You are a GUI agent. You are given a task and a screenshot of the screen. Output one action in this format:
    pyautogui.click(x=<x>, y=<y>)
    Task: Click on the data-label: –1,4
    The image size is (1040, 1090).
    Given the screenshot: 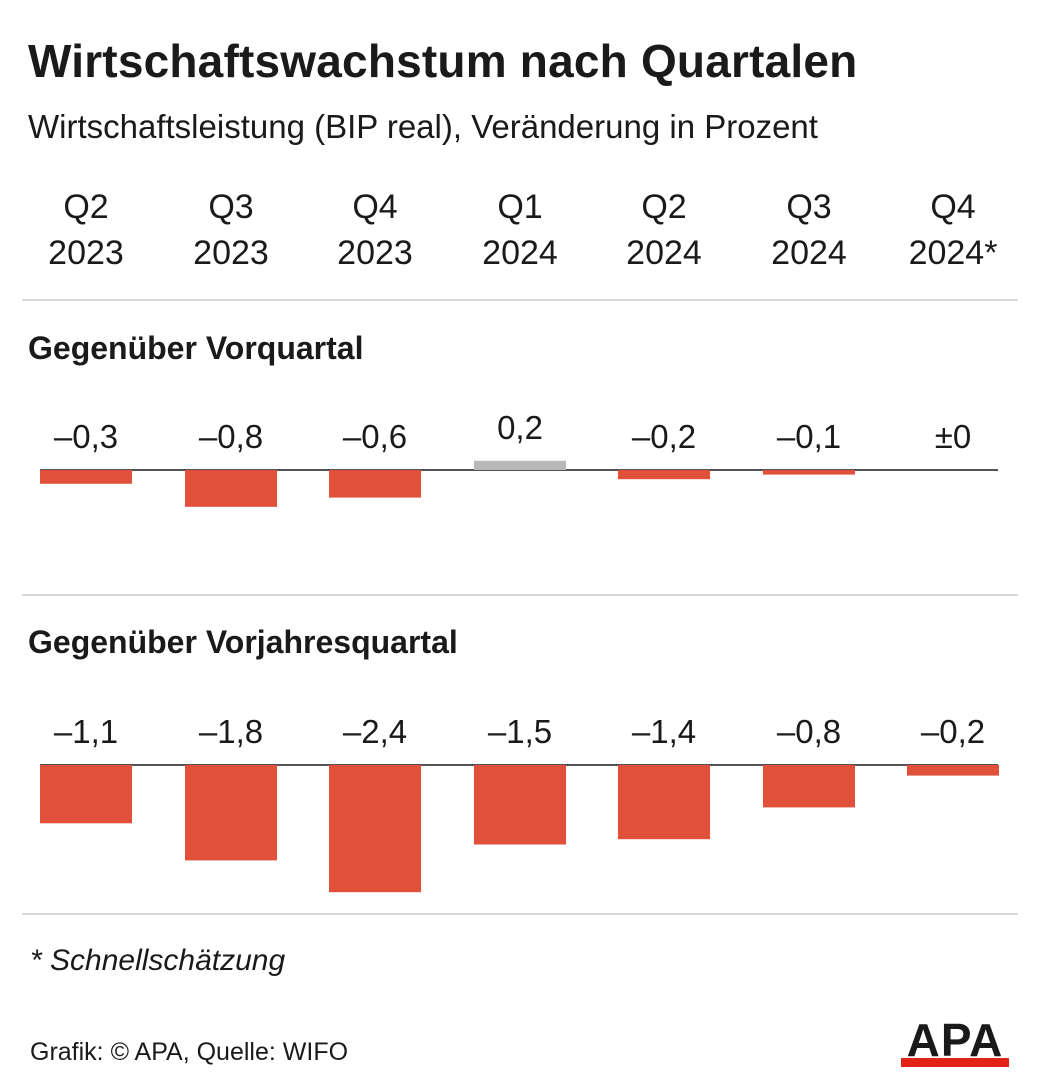 What is the action you would take?
    pyautogui.click(x=664, y=731)
    